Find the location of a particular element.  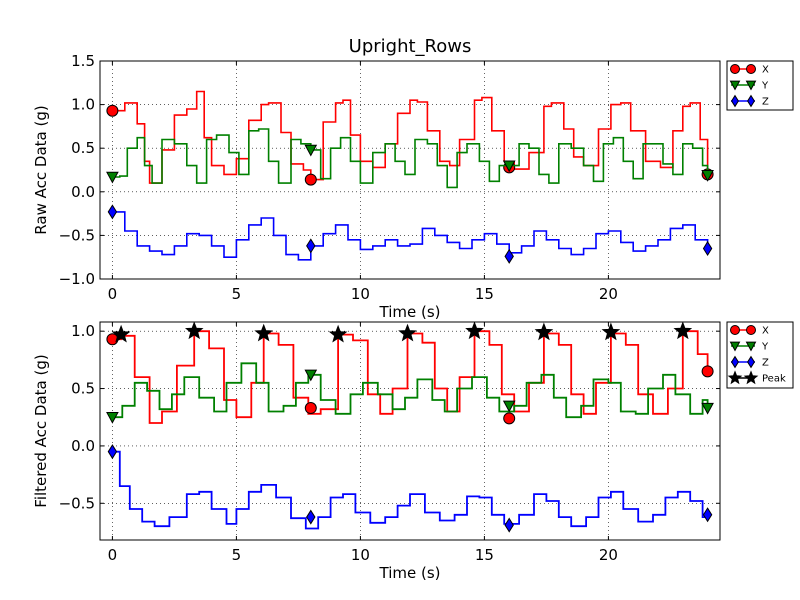

raw-acc-y-tick-label: 0.0 is located at coordinates (83, 192).